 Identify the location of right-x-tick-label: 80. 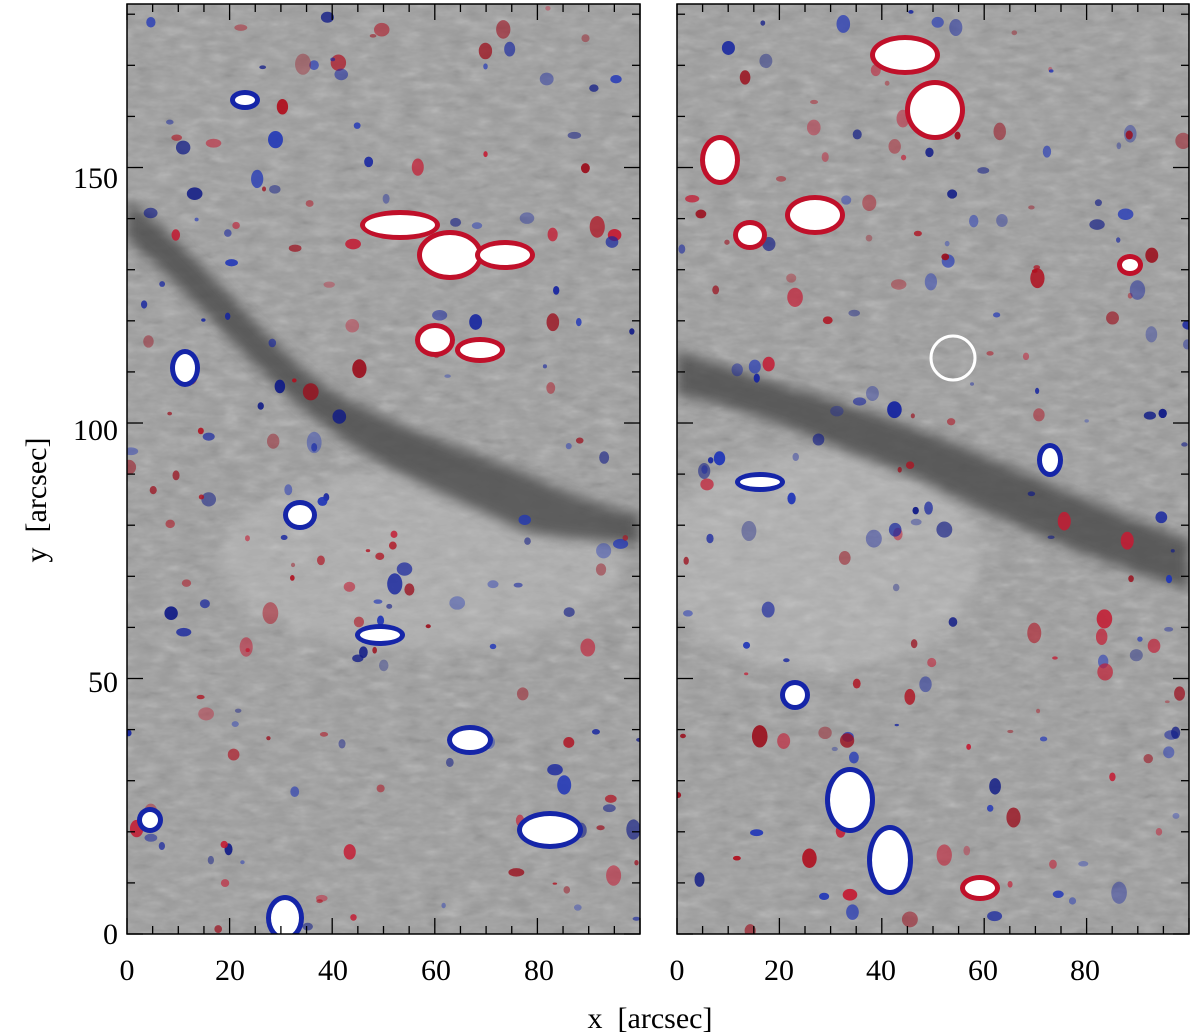
(1085, 970).